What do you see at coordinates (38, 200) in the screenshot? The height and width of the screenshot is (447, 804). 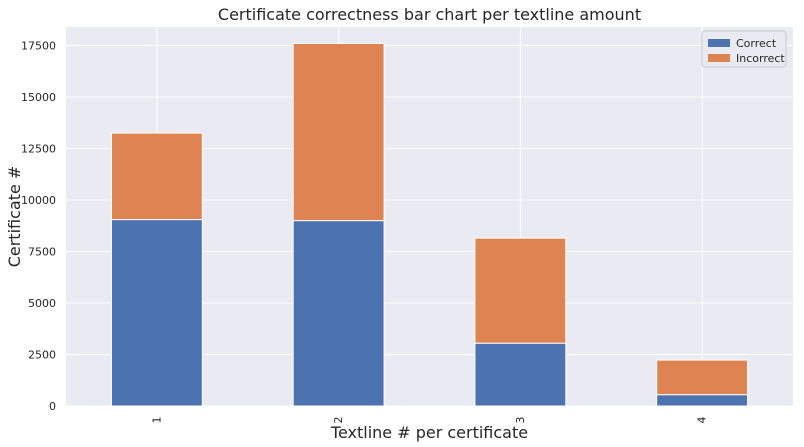 I see `y-tick-label: 10000` at bounding box center [38, 200].